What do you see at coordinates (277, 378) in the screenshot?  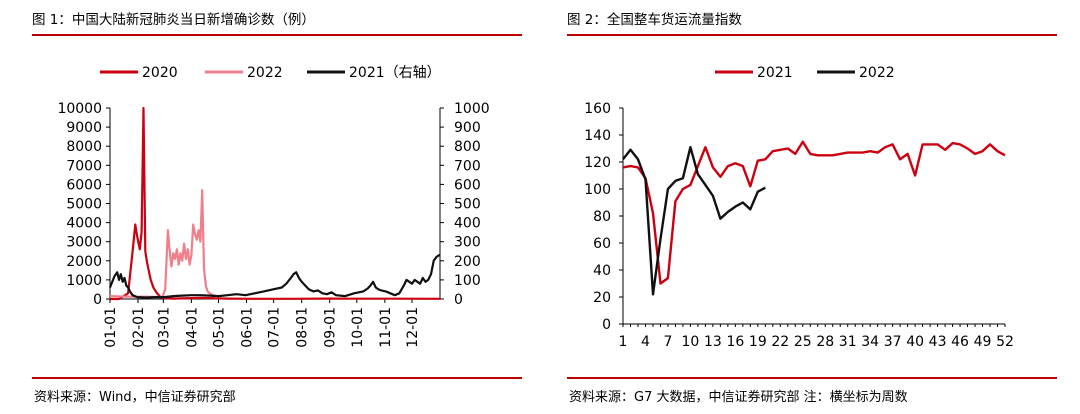 I see `figure-1-bottom-rule` at bounding box center [277, 378].